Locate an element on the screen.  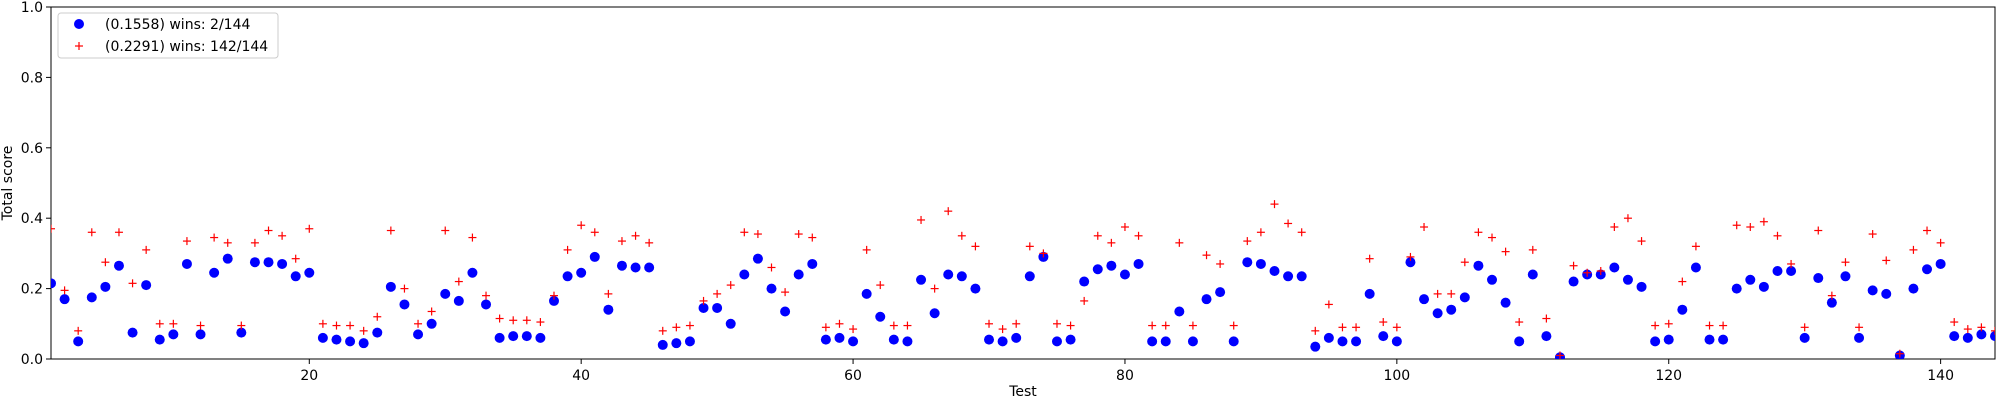
legend-box is located at coordinates (168, 35).